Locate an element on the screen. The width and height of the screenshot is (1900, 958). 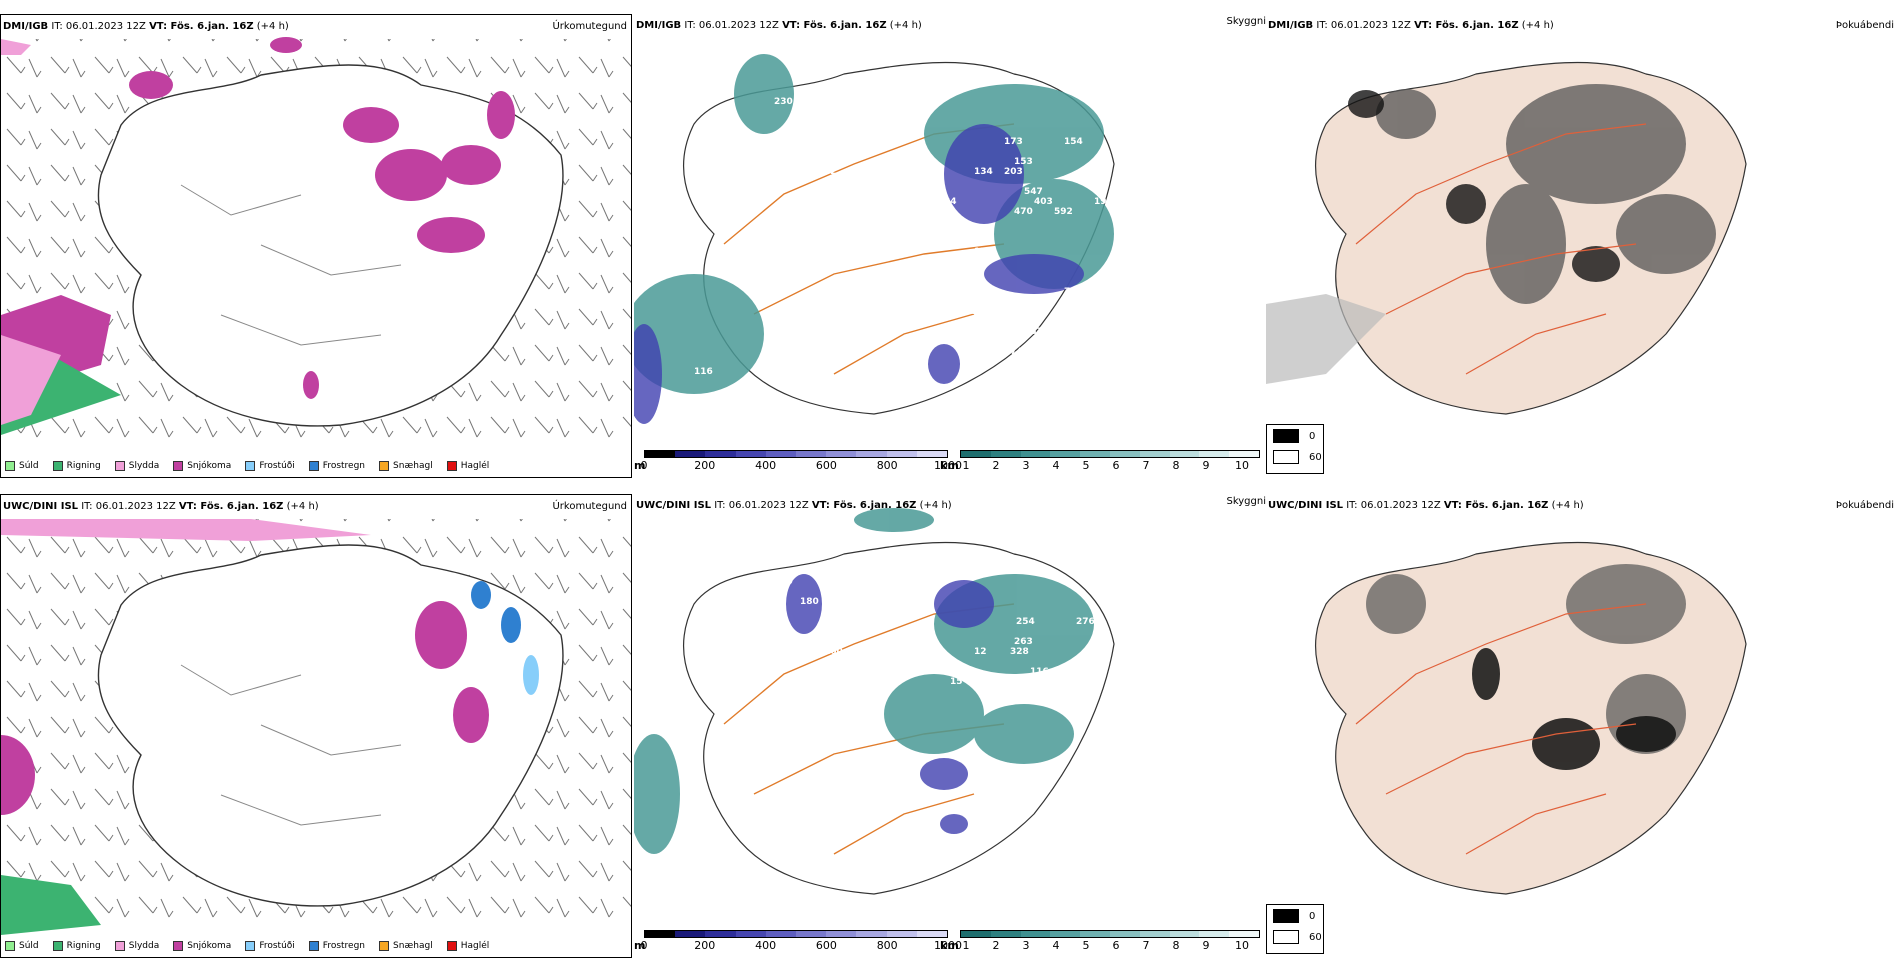
cloud-base-label: 121 is located at coordinates (1069, 692).